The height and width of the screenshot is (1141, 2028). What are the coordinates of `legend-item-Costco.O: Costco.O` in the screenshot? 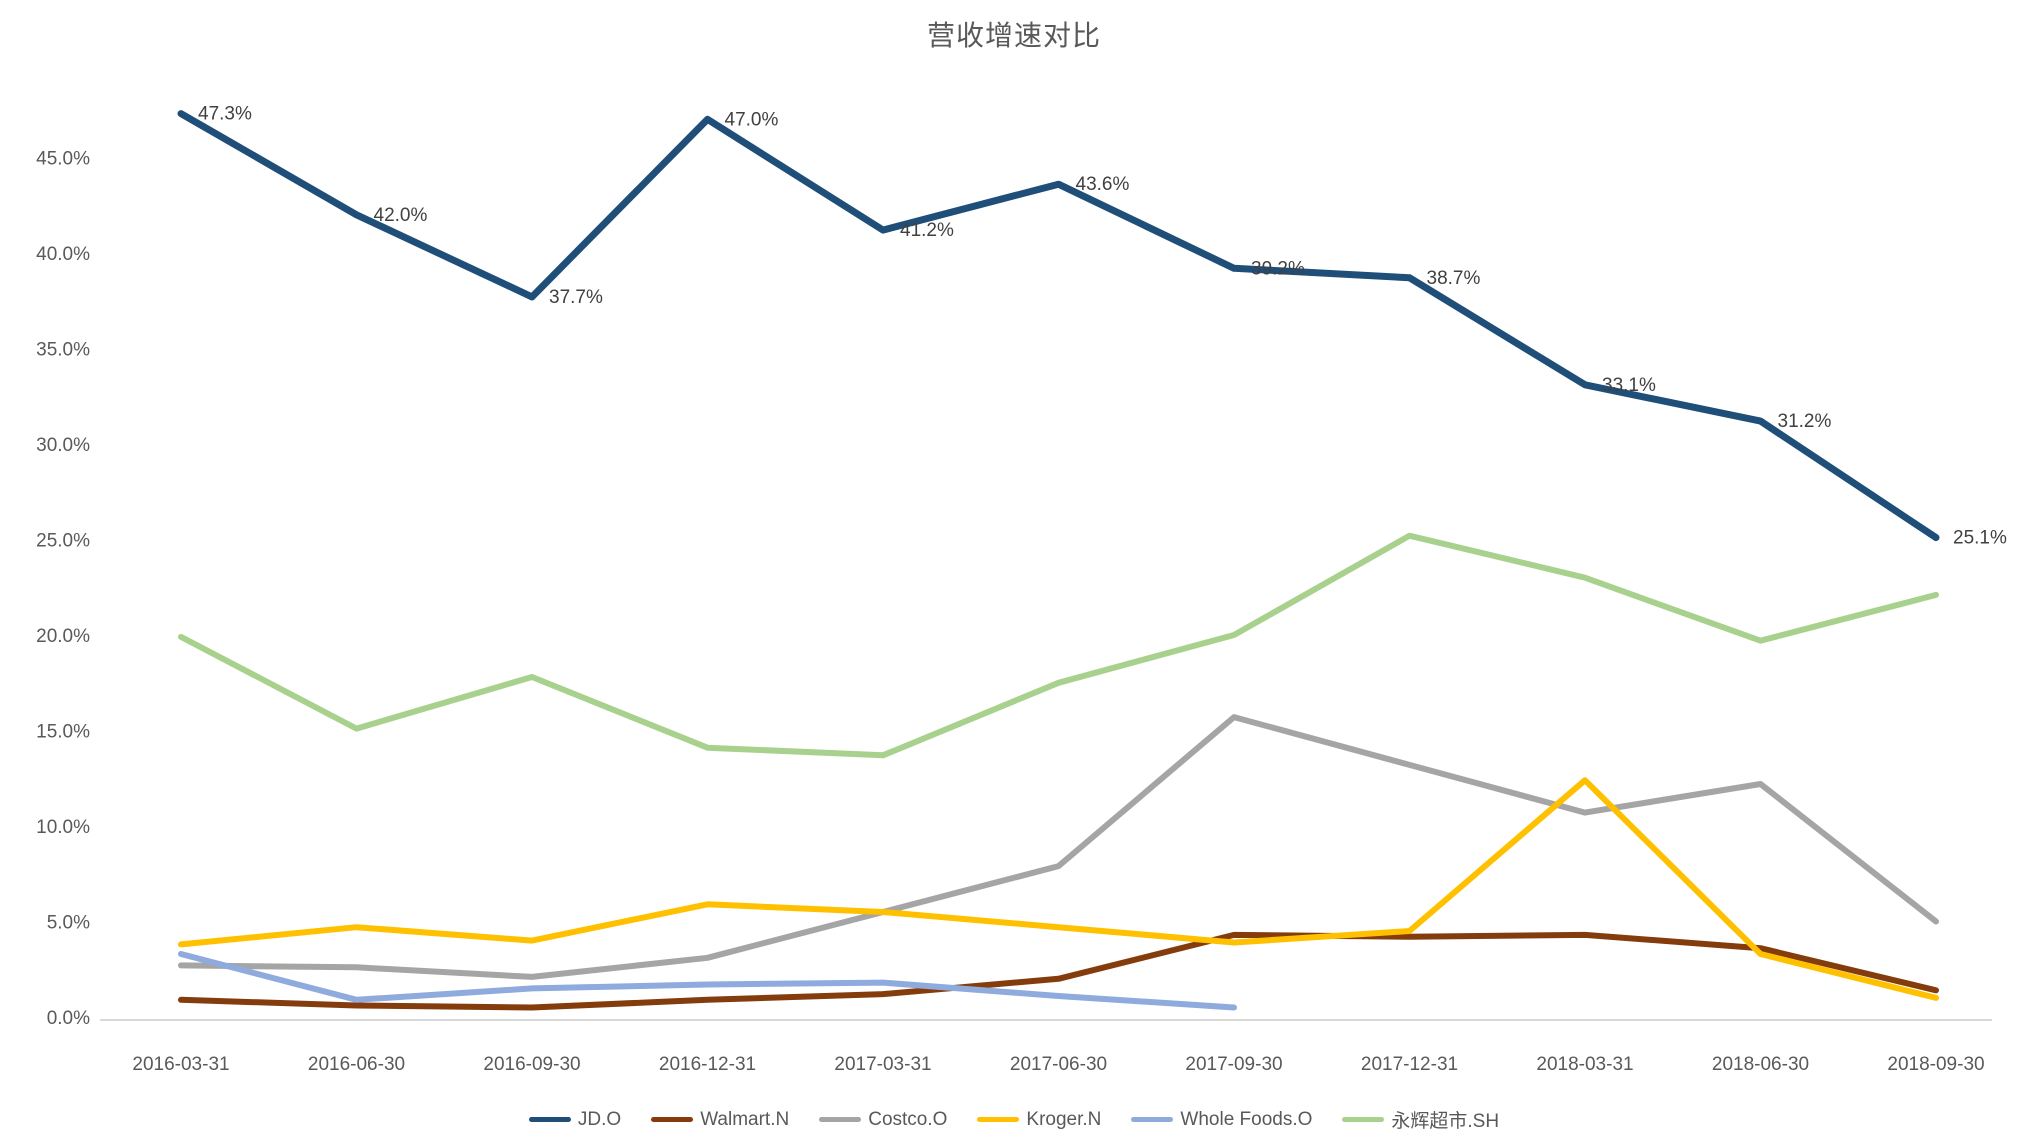 It's located at (883, 1120).